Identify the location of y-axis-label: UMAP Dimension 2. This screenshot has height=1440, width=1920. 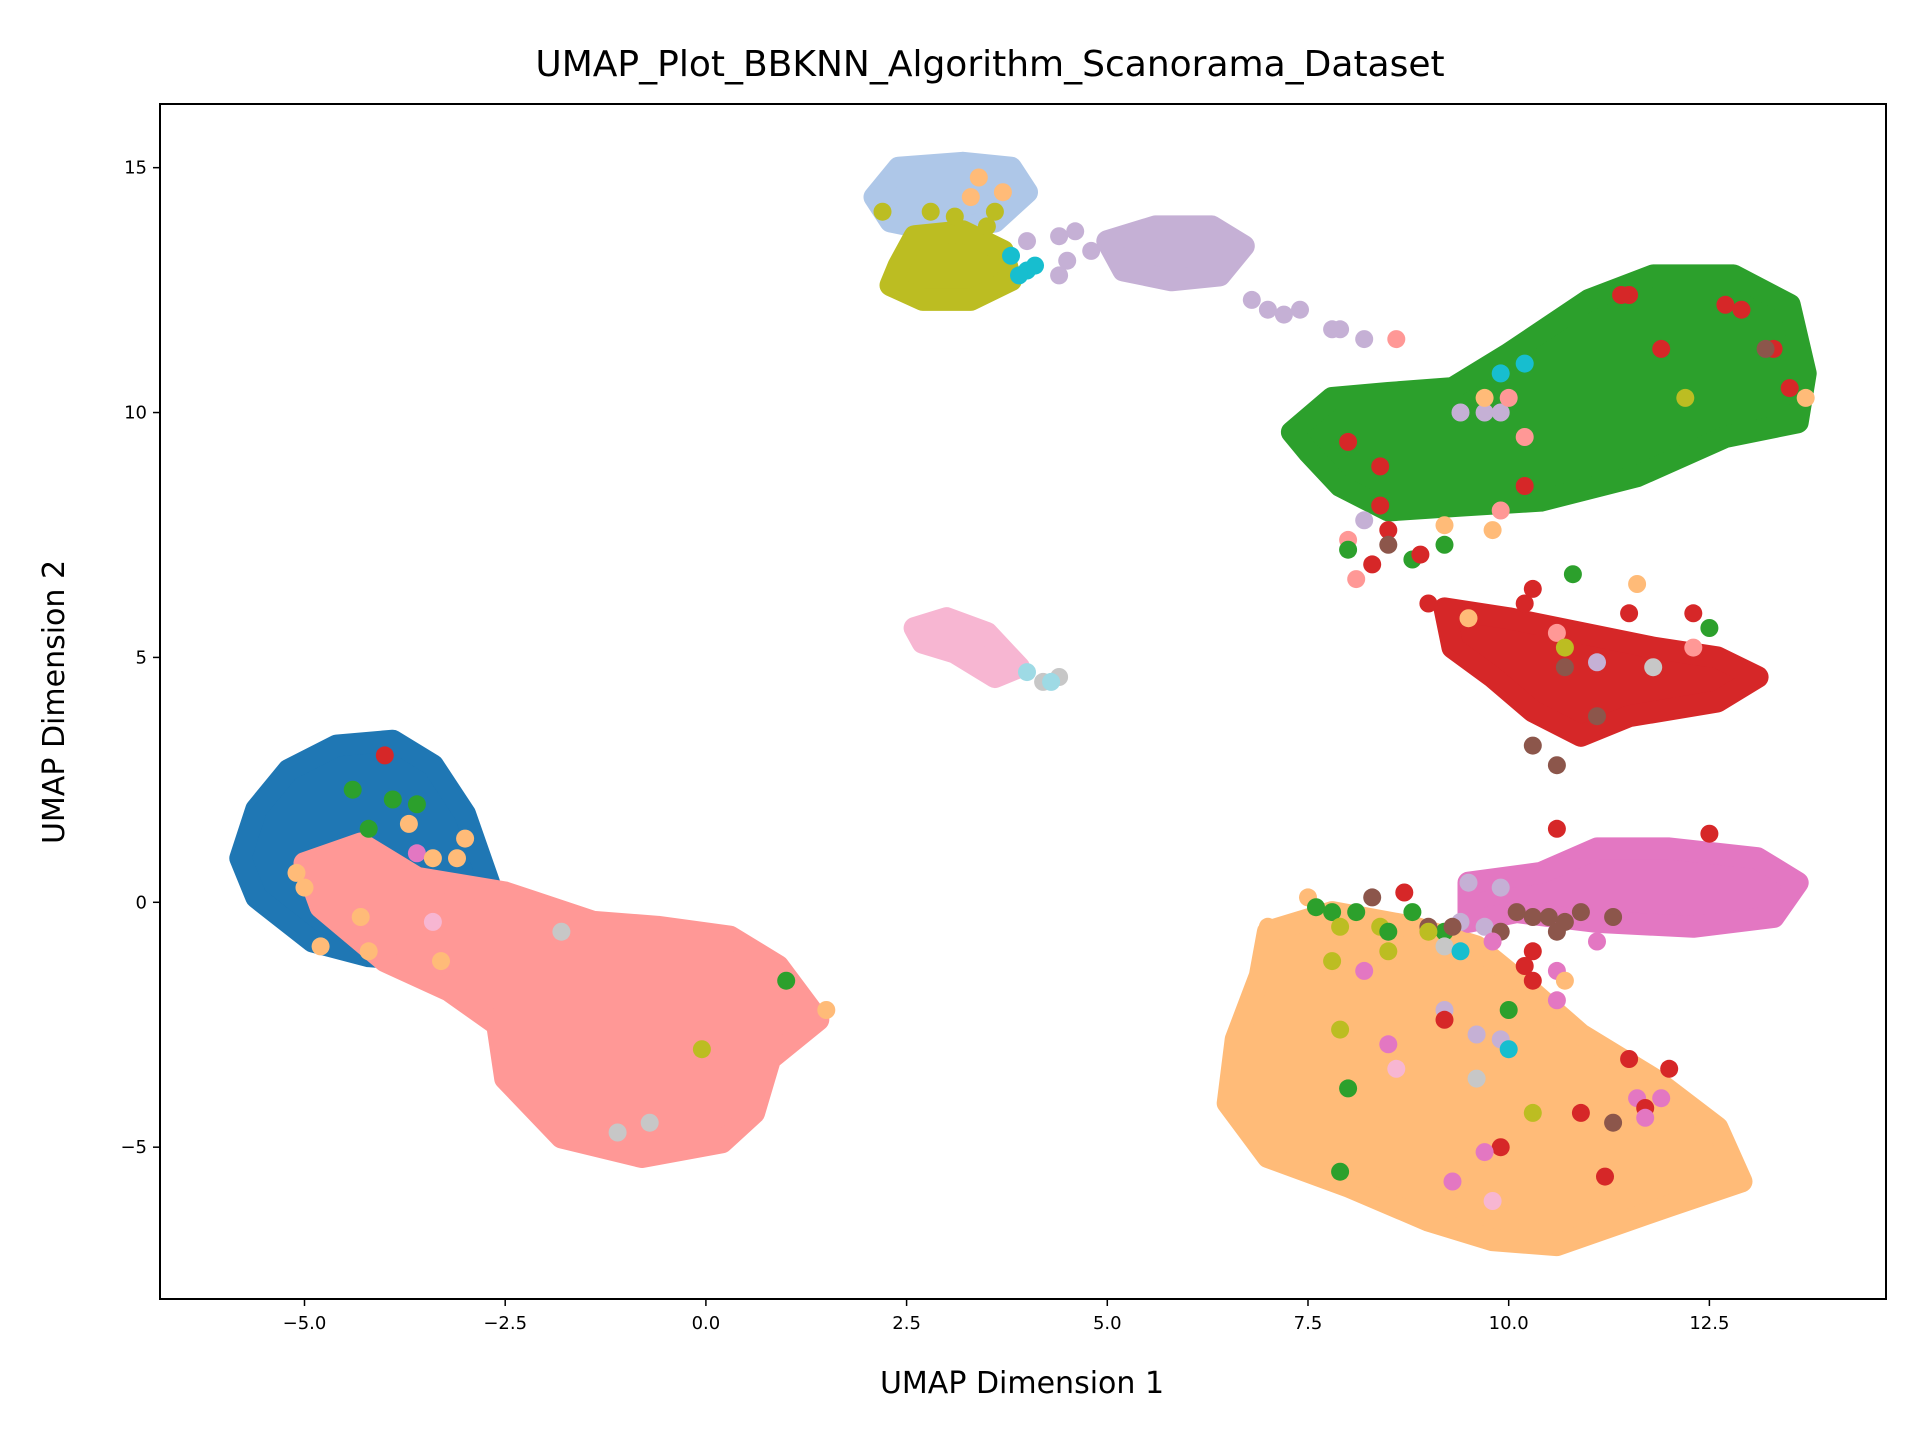
(54, 702).